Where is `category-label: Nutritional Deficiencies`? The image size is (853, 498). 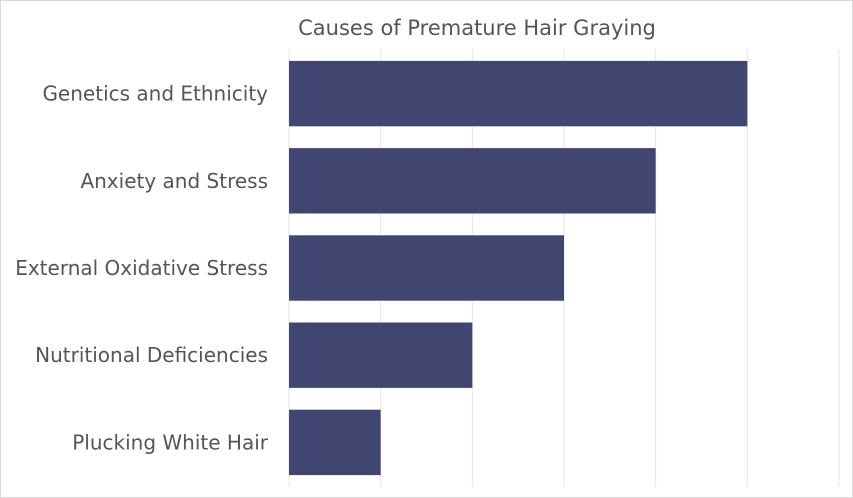
category-label: Nutritional Deficiencies is located at coordinates (151, 355).